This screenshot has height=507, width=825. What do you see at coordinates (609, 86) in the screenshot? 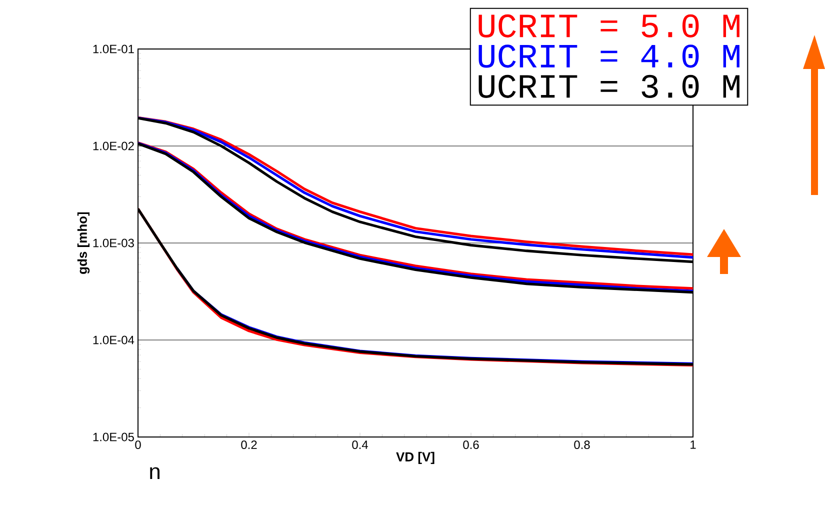
I see `text: UCRIT = 3.0 M` at bounding box center [609, 86].